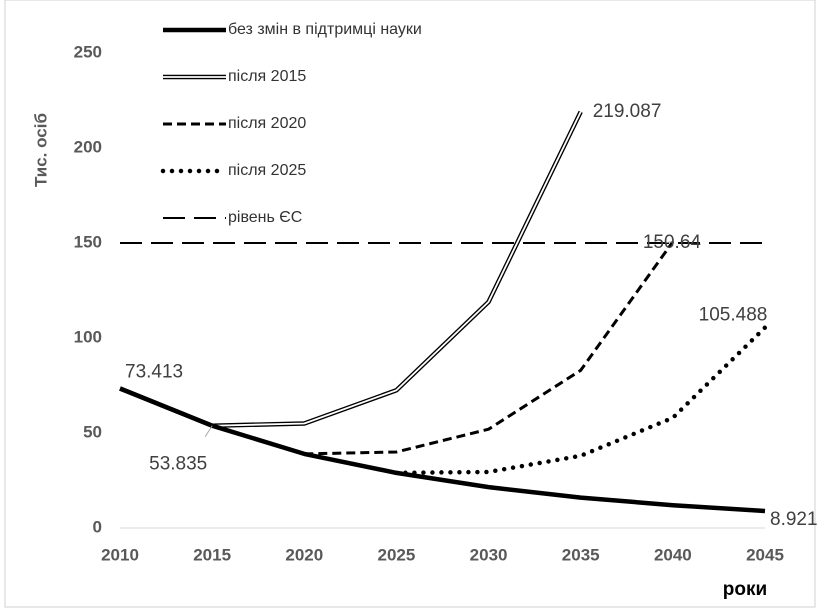 Image resolution: width=820 pixels, height=608 pixels. Describe the element at coordinates (304, 554) in the screenshot. I see `x-tick-label: 2020` at that location.